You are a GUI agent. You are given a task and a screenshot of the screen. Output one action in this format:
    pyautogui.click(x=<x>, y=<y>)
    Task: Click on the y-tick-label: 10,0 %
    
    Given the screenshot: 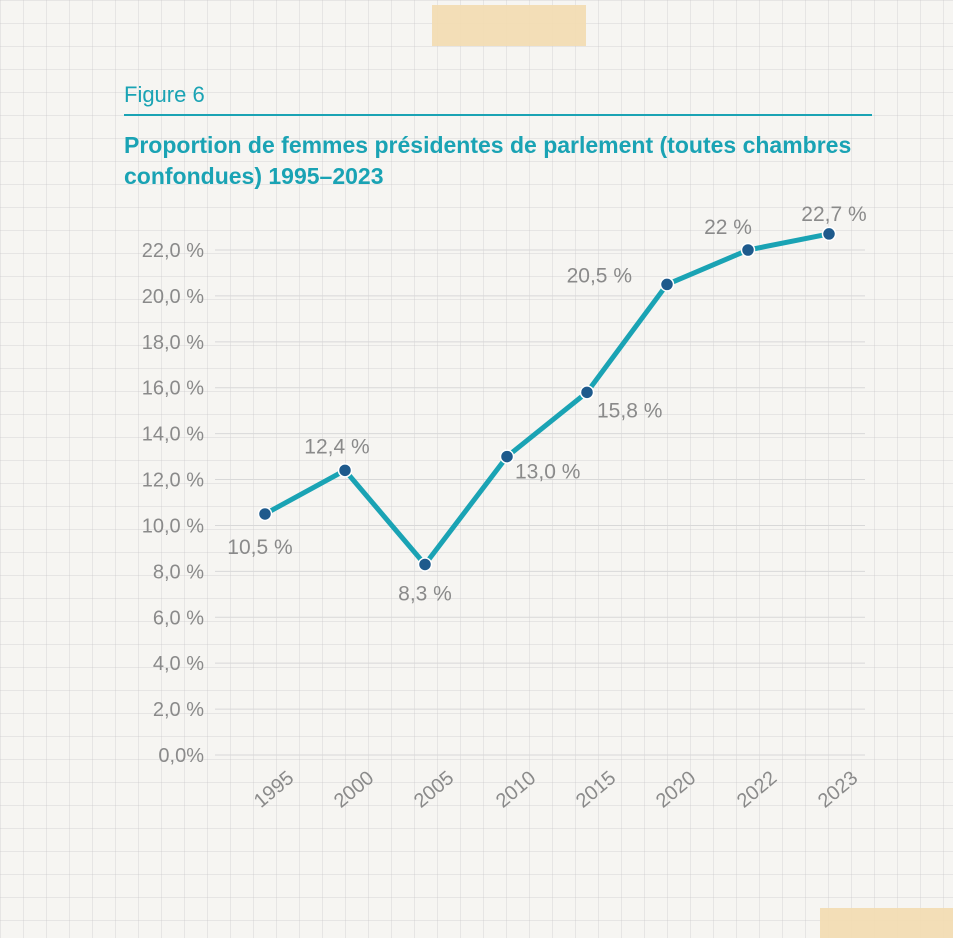 What is the action you would take?
    pyautogui.click(x=173, y=526)
    